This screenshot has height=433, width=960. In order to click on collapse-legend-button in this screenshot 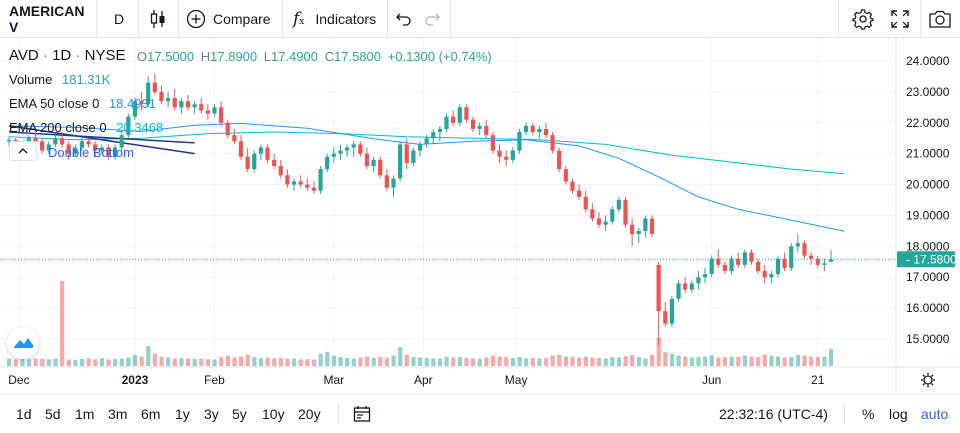, I will do `click(23, 151)`.